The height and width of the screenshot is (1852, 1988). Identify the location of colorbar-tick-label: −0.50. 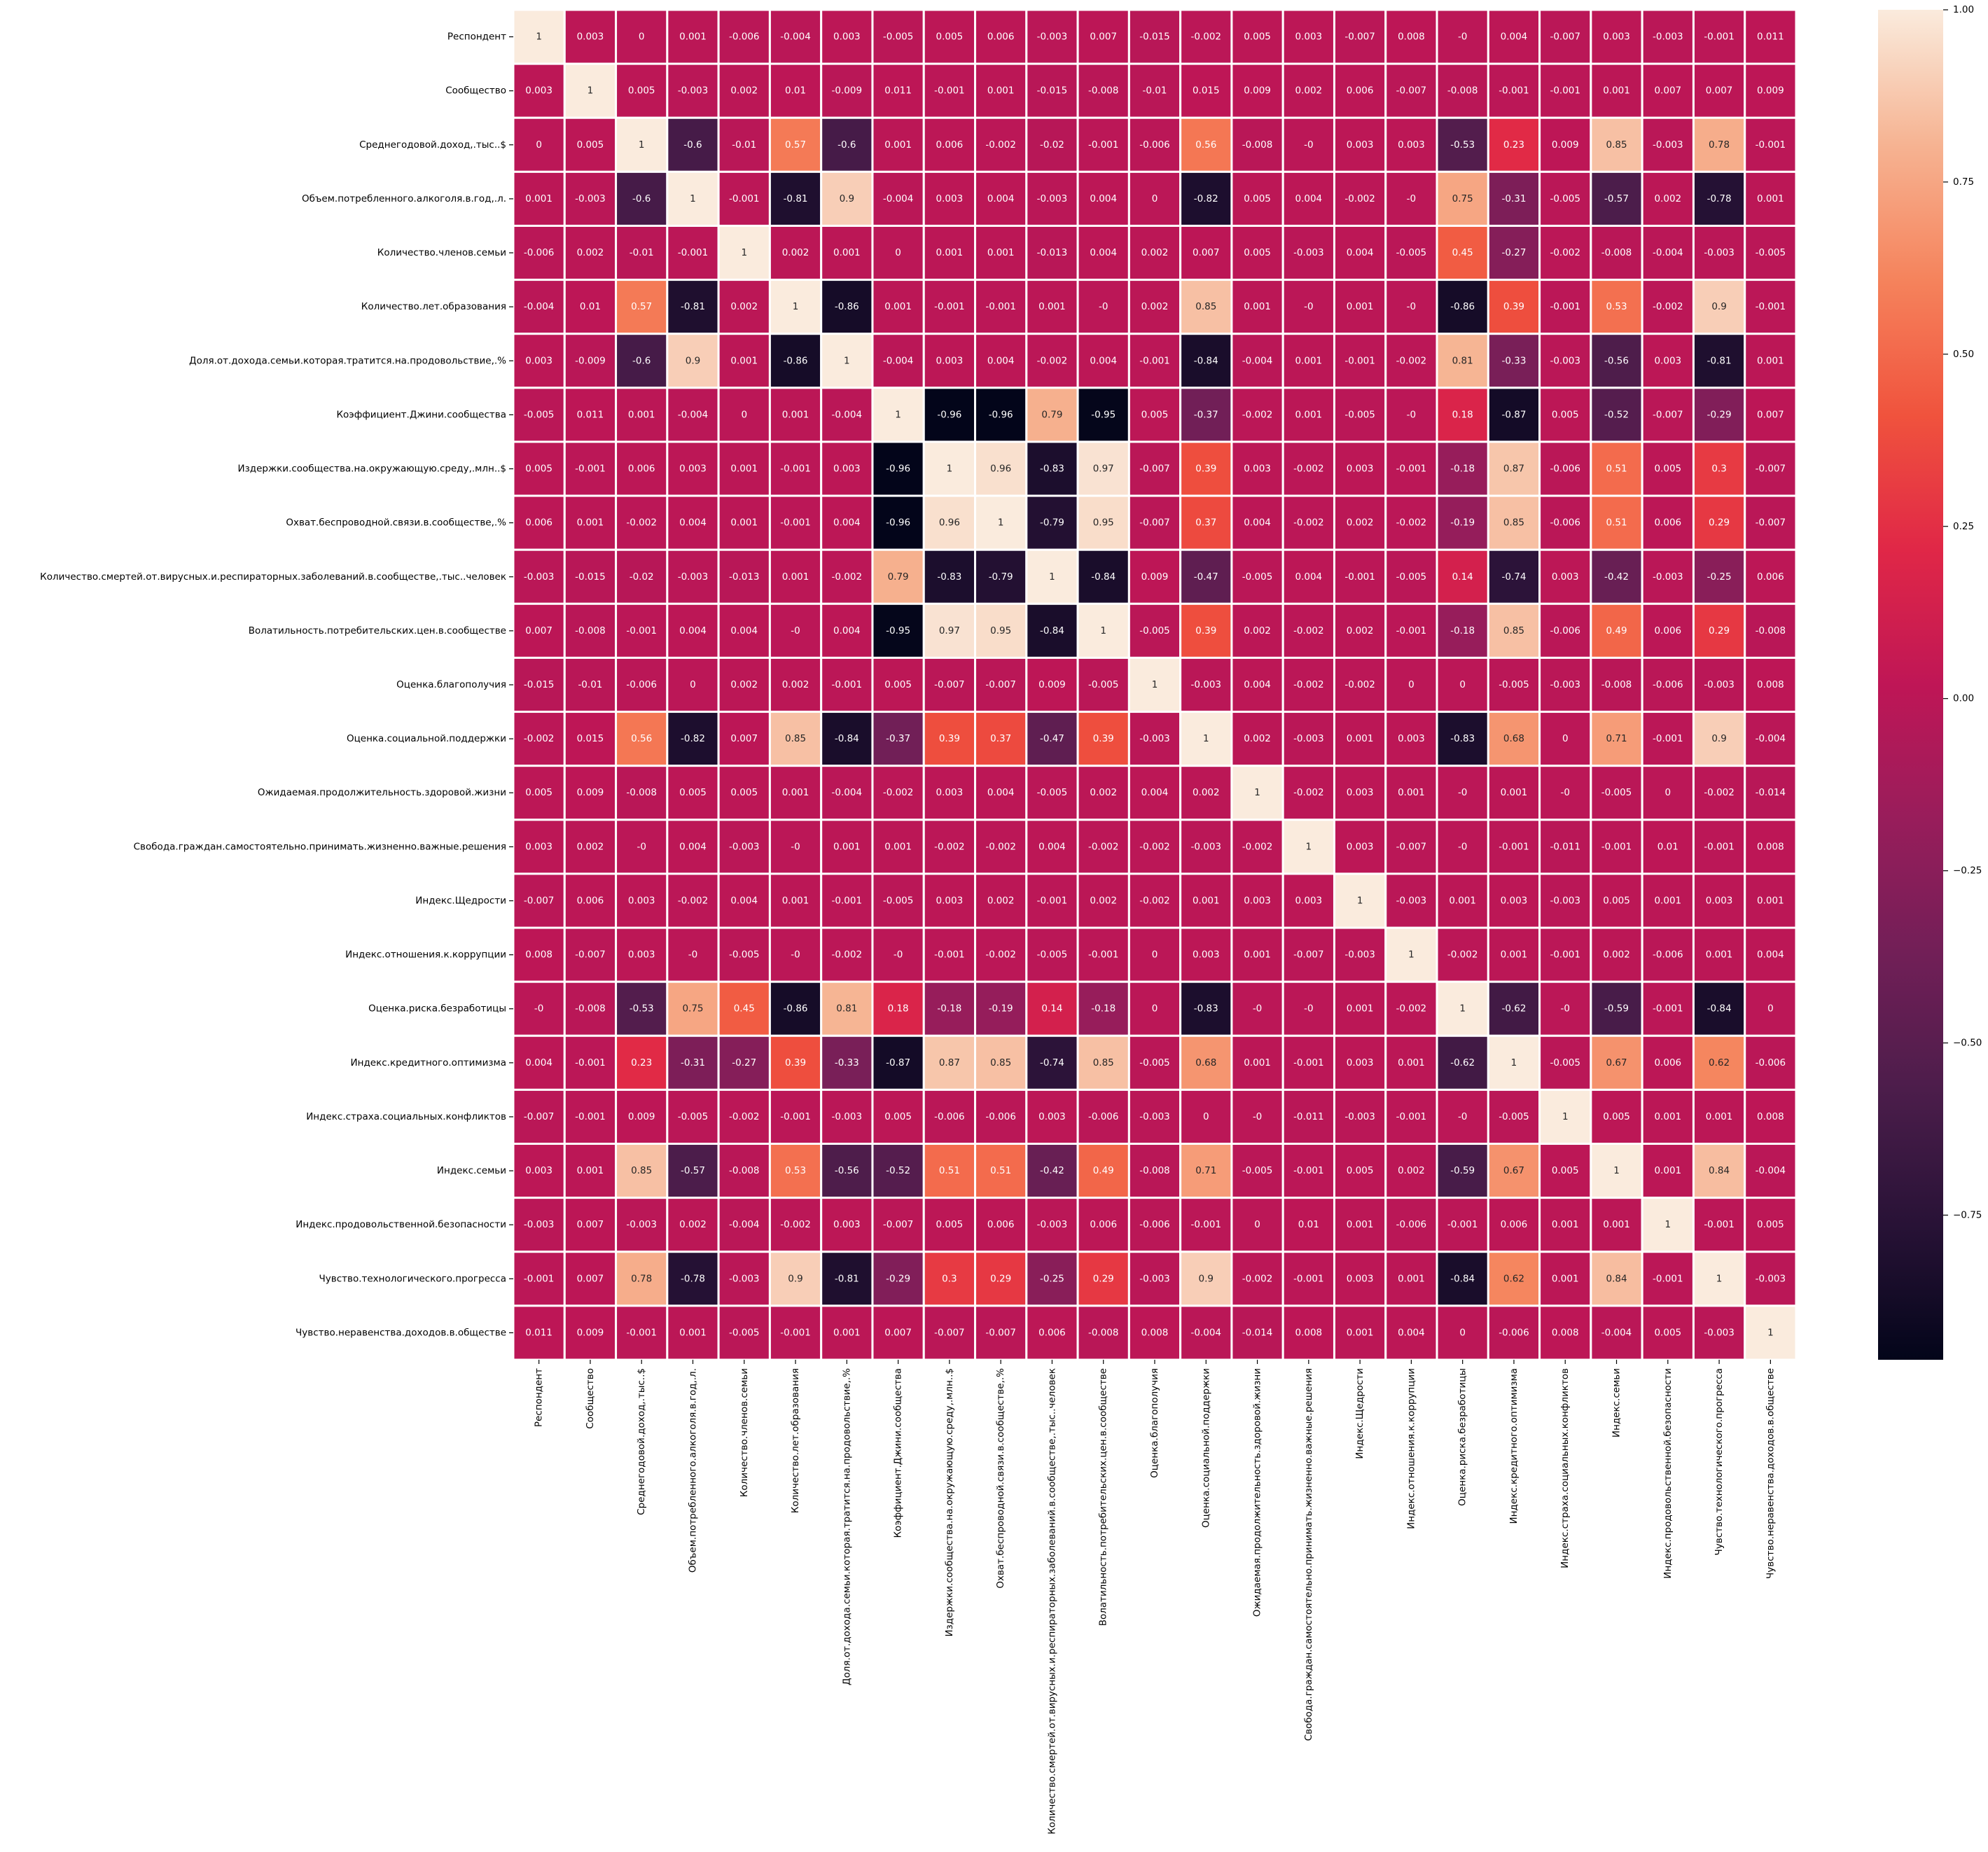
(1967, 1043).